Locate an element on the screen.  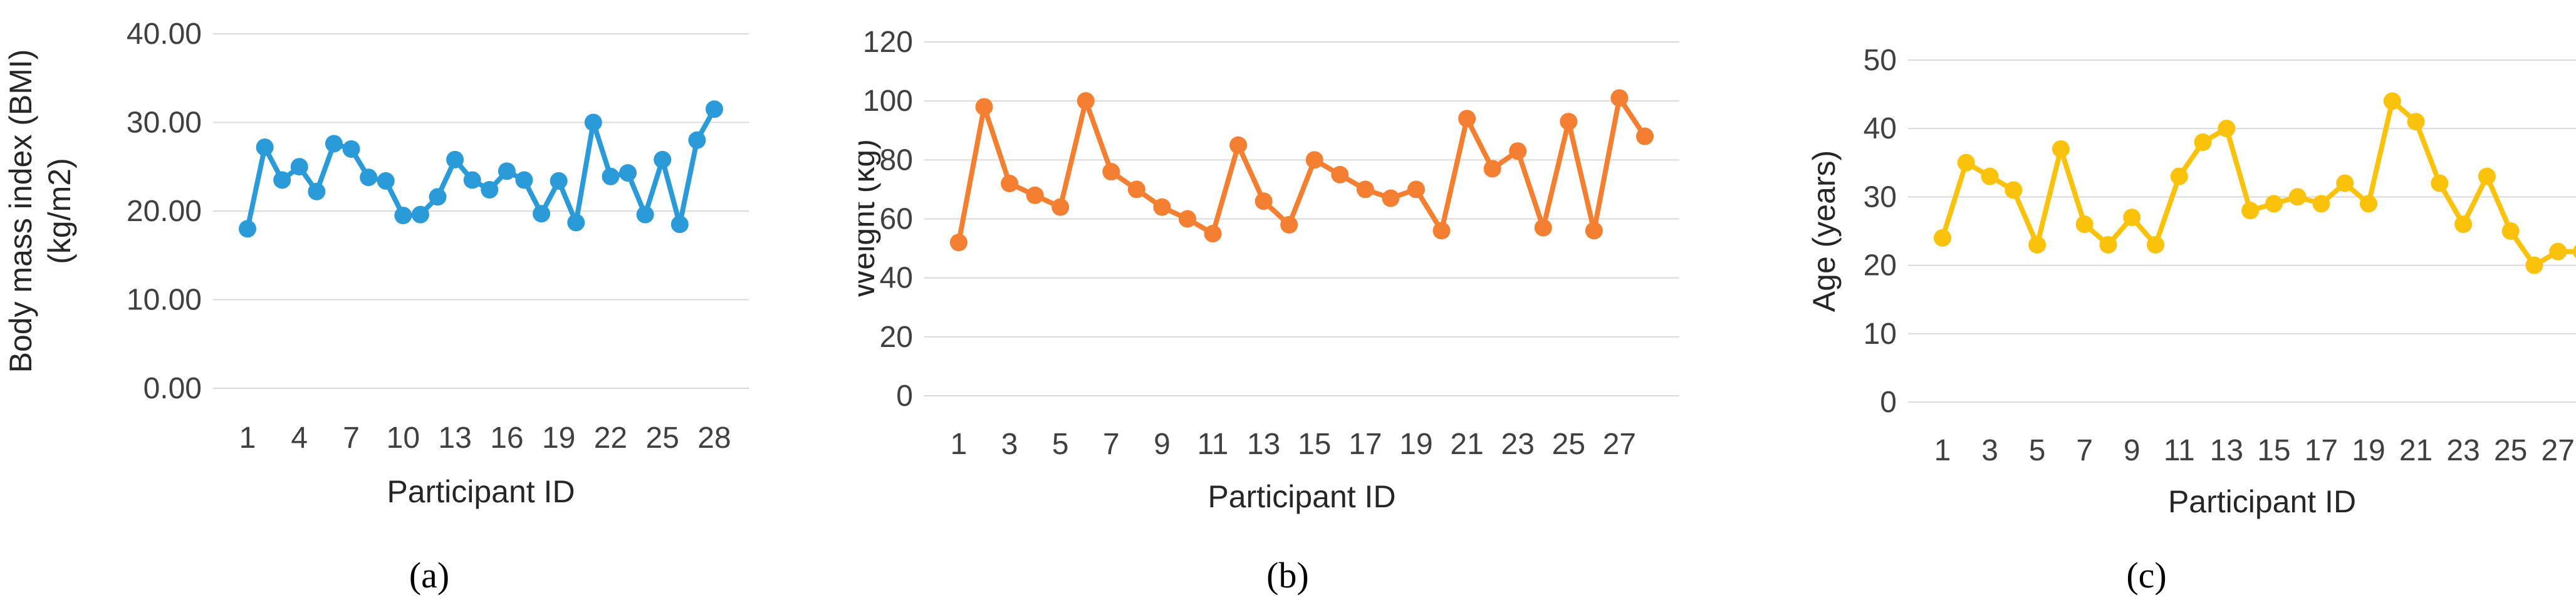
y-tick-label: 40.00 is located at coordinates (164, 34).